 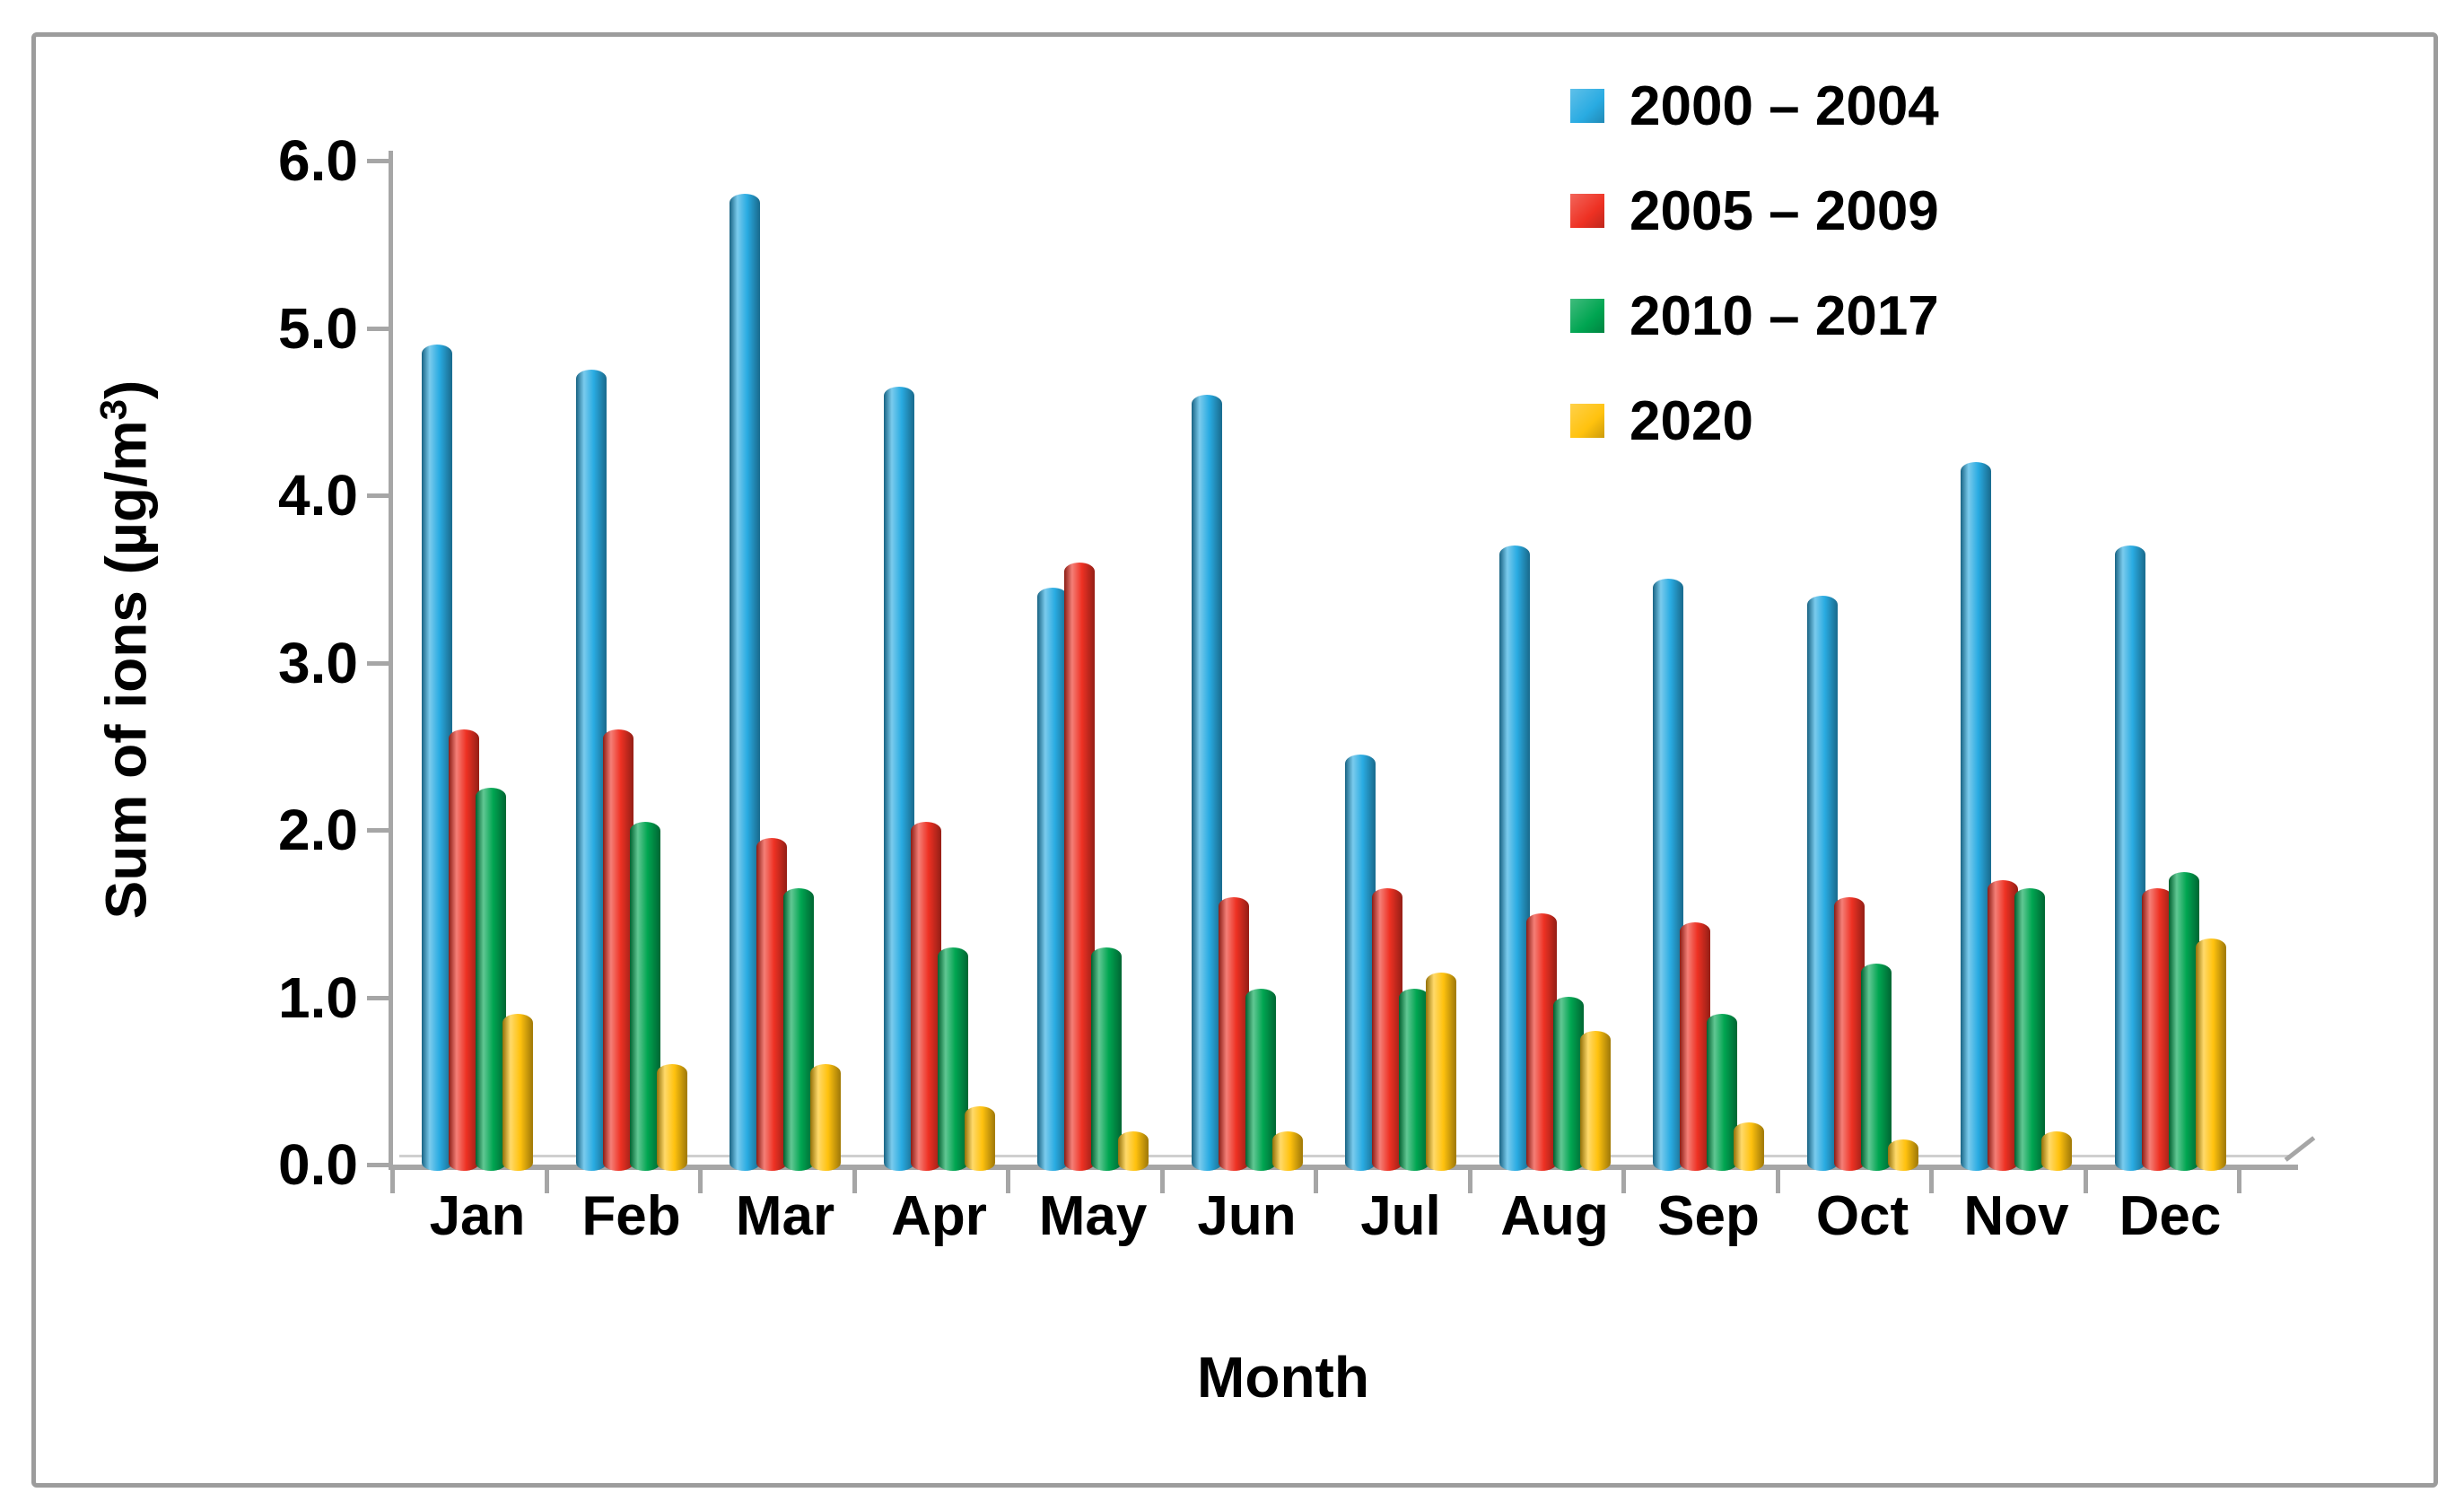 What do you see at coordinates (979, 1138) in the screenshot?
I see `bar-apr-2020` at bounding box center [979, 1138].